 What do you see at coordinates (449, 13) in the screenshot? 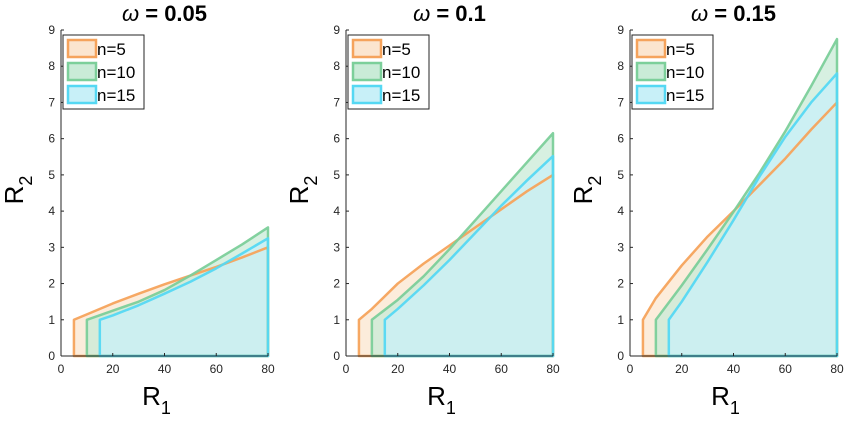
I see `panel-title: ω = 0.1` at bounding box center [449, 13].